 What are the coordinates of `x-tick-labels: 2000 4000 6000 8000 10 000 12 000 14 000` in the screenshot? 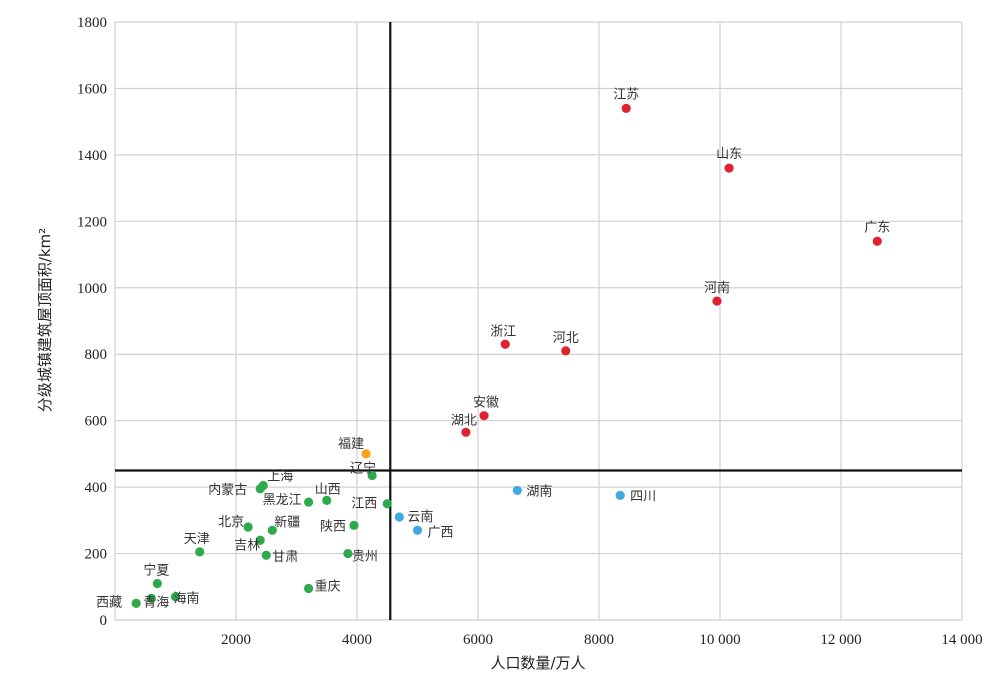 It's located at (602, 640).